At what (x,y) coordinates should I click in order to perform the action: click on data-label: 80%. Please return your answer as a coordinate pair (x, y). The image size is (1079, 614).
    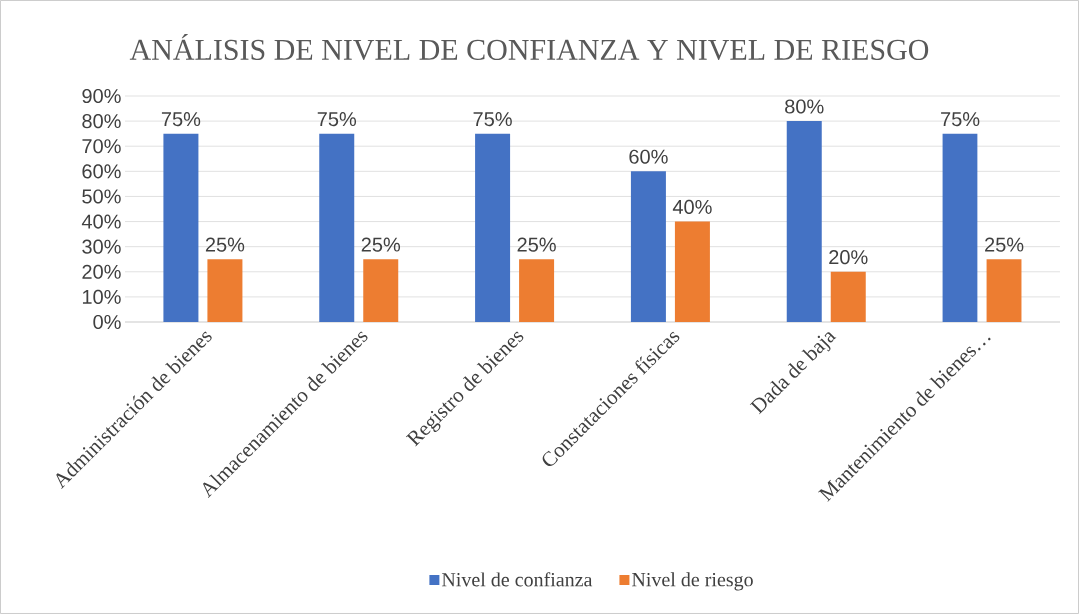
    Looking at the image, I should click on (804, 106).